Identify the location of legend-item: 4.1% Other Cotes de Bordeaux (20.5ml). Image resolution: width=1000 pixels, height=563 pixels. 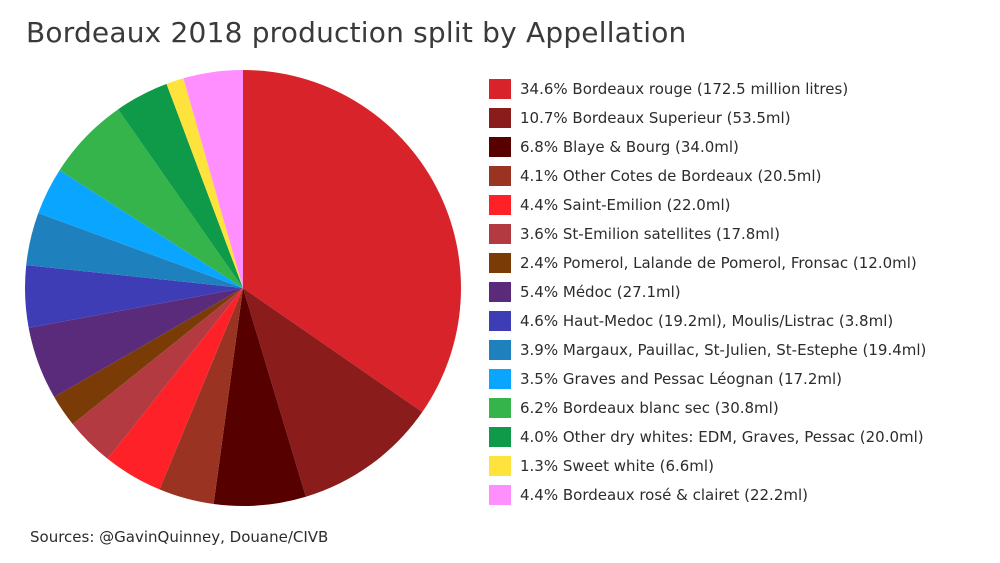
(707, 175).